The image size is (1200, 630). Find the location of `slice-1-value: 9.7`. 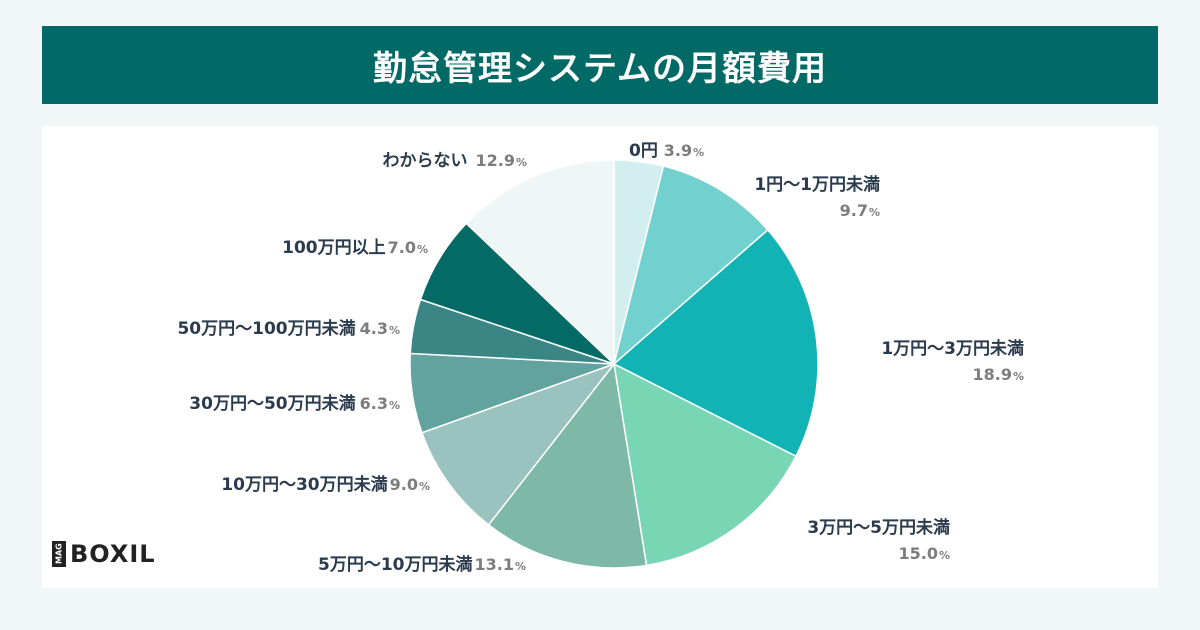

slice-1-value: 9.7 is located at coordinates (853, 210).